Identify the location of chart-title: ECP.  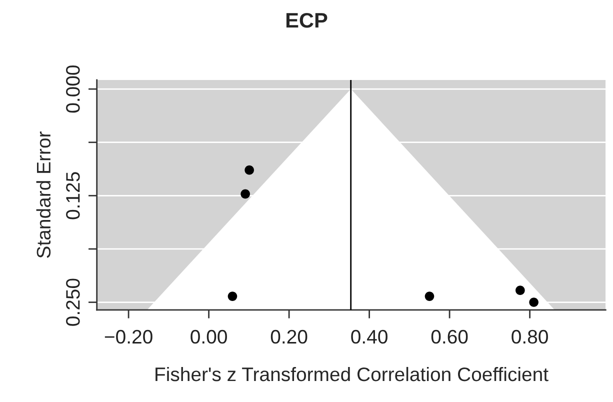
(307, 20).